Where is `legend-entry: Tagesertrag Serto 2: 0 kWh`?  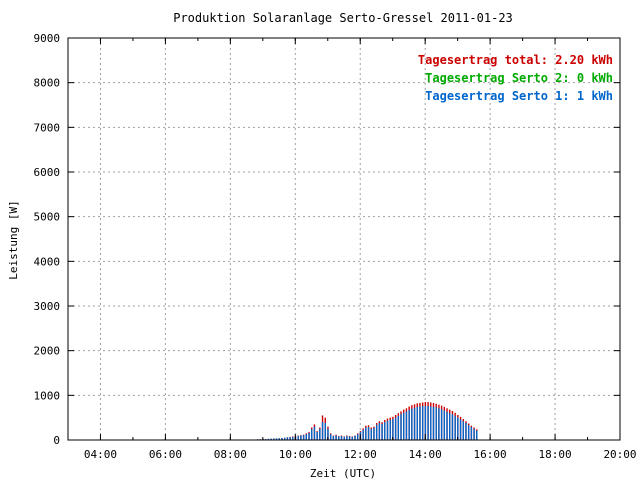
legend-entry: Tagesertrag Serto 2: 0 kWh is located at coordinates (519, 78).